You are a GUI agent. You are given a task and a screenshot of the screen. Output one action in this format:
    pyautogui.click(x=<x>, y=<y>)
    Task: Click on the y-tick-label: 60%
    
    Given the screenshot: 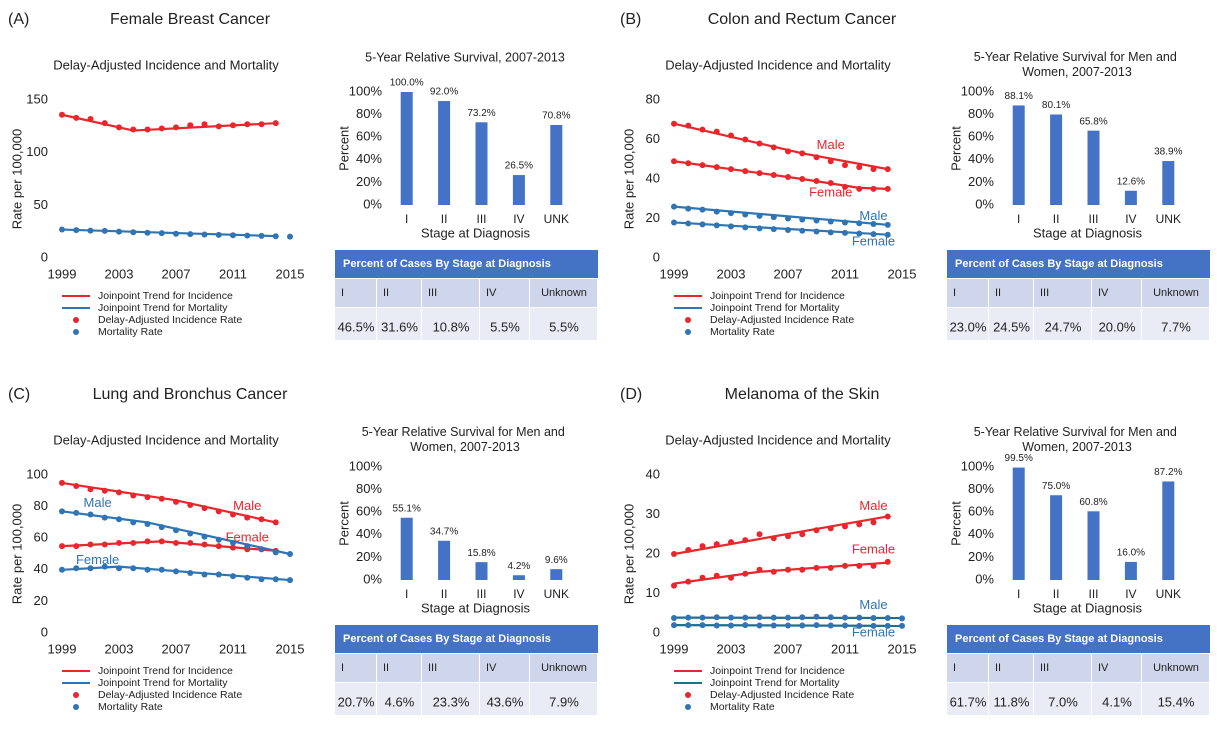 What is the action you would take?
    pyautogui.click(x=981, y=136)
    